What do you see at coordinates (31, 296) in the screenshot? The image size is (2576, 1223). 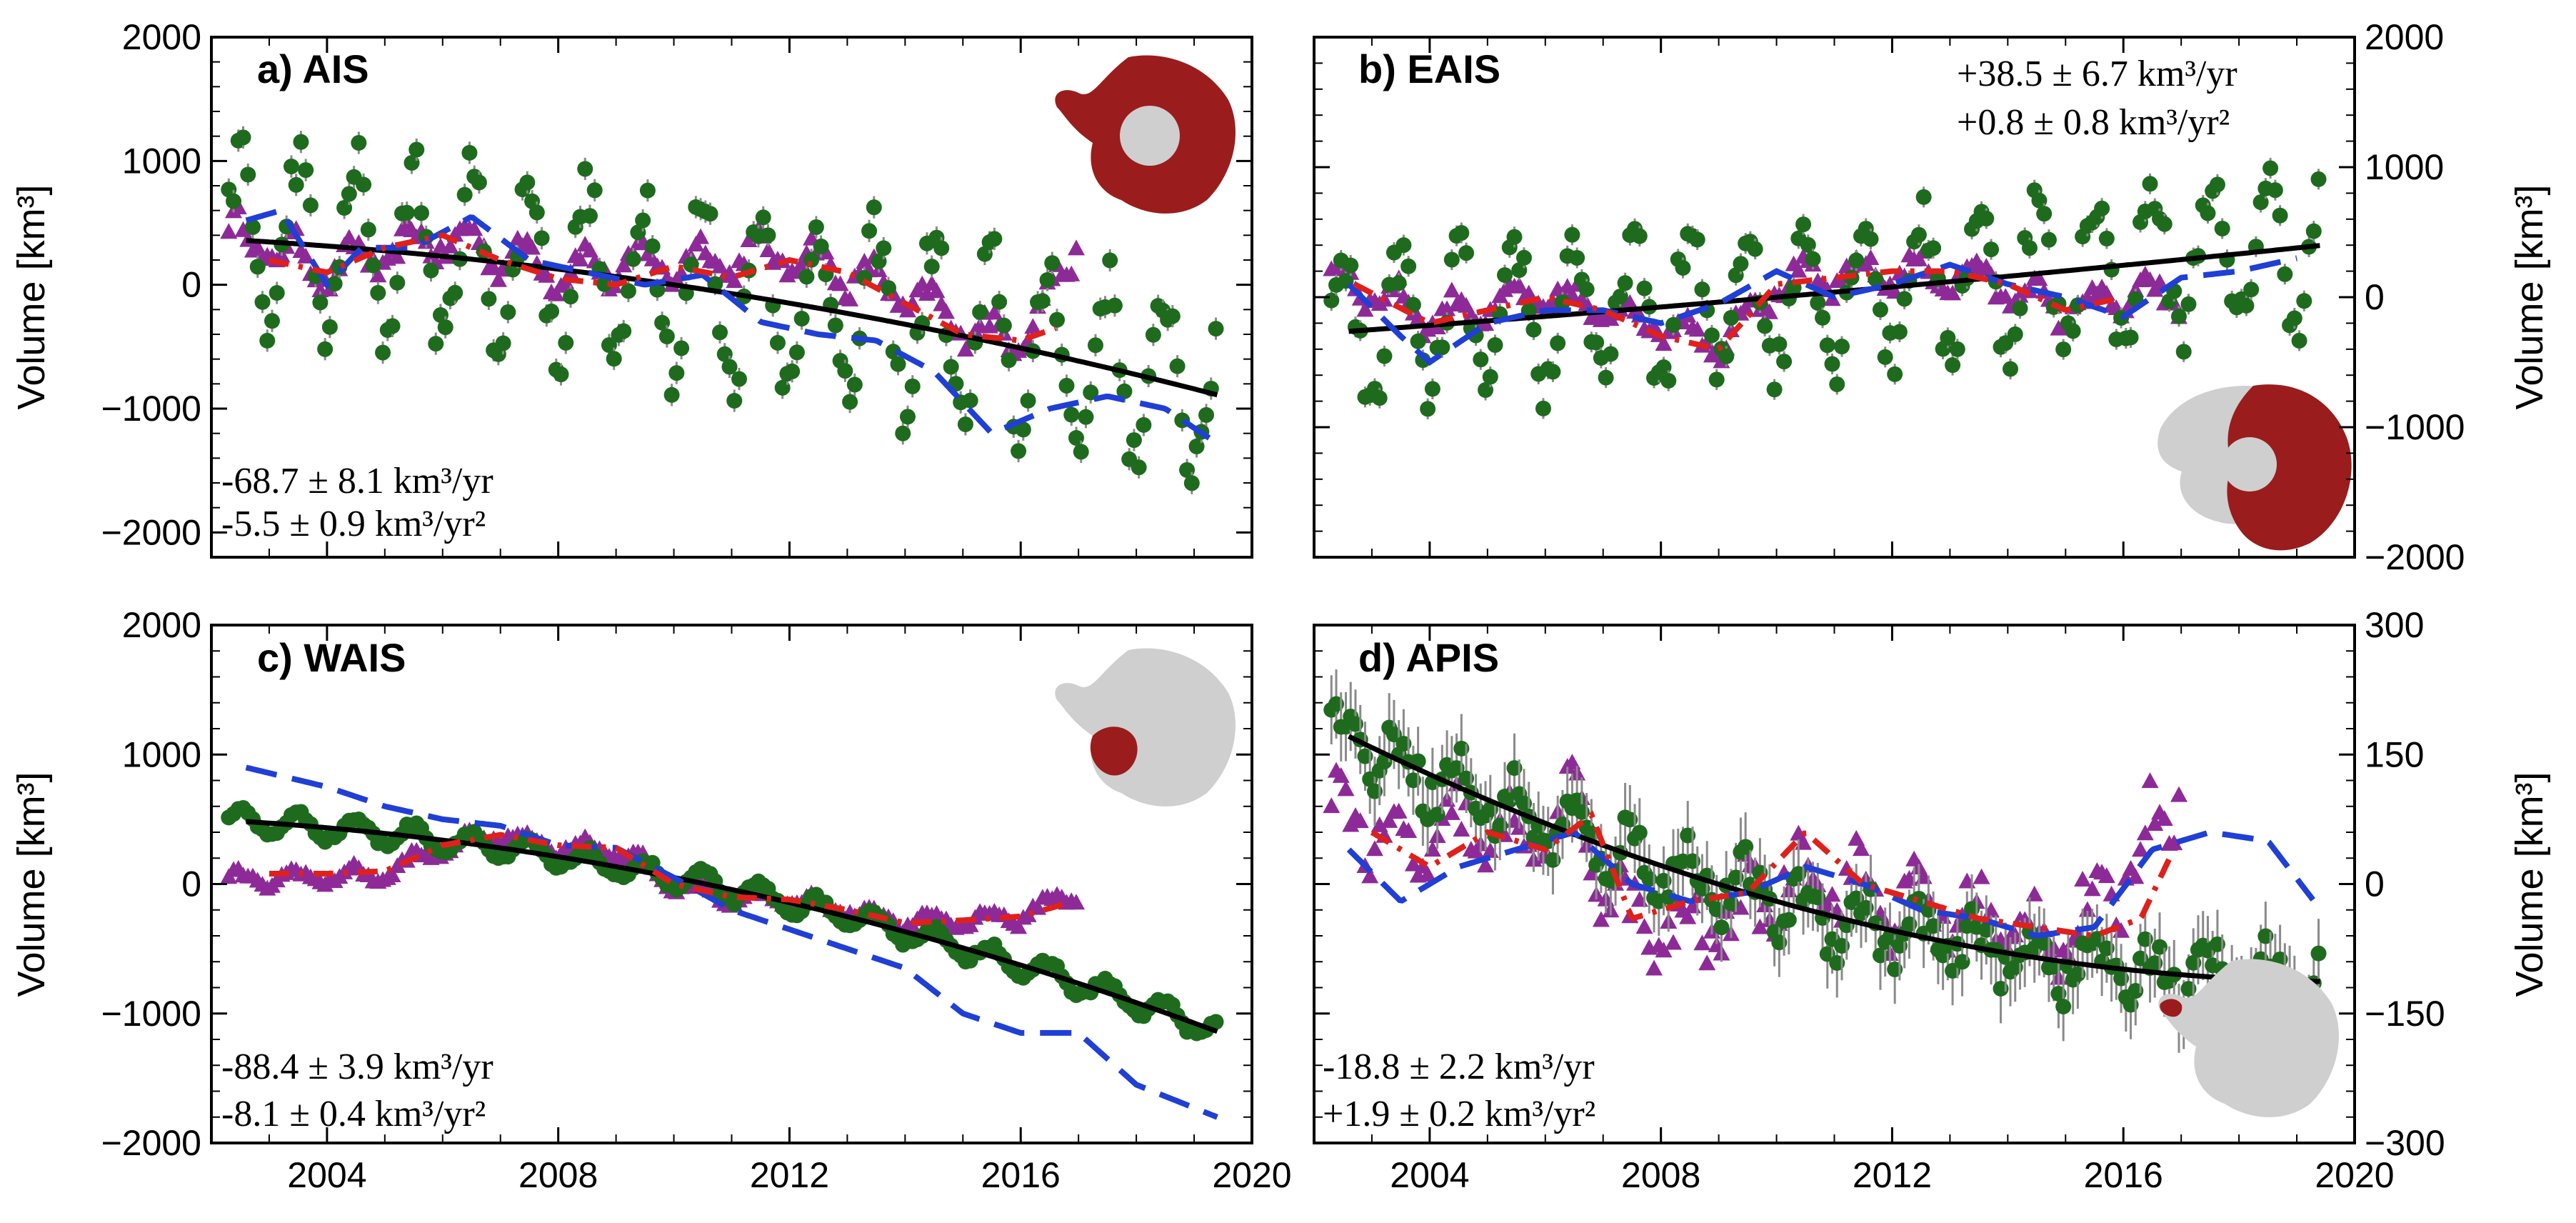 I see `ylabel-left-top: Volume [km³]` at bounding box center [31, 296].